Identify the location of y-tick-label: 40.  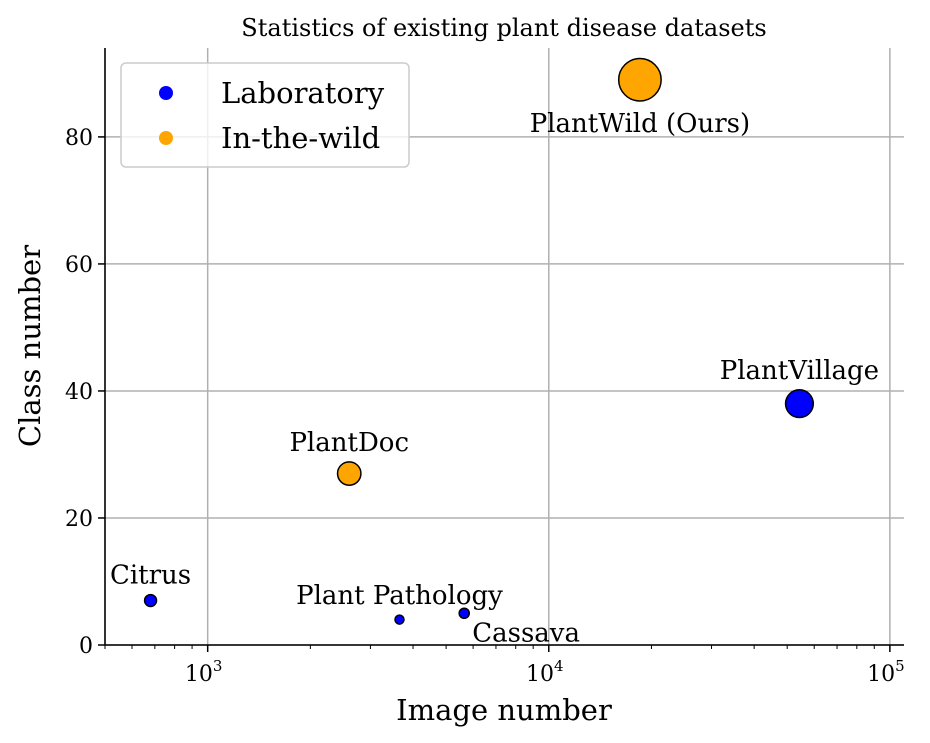
(79, 392).